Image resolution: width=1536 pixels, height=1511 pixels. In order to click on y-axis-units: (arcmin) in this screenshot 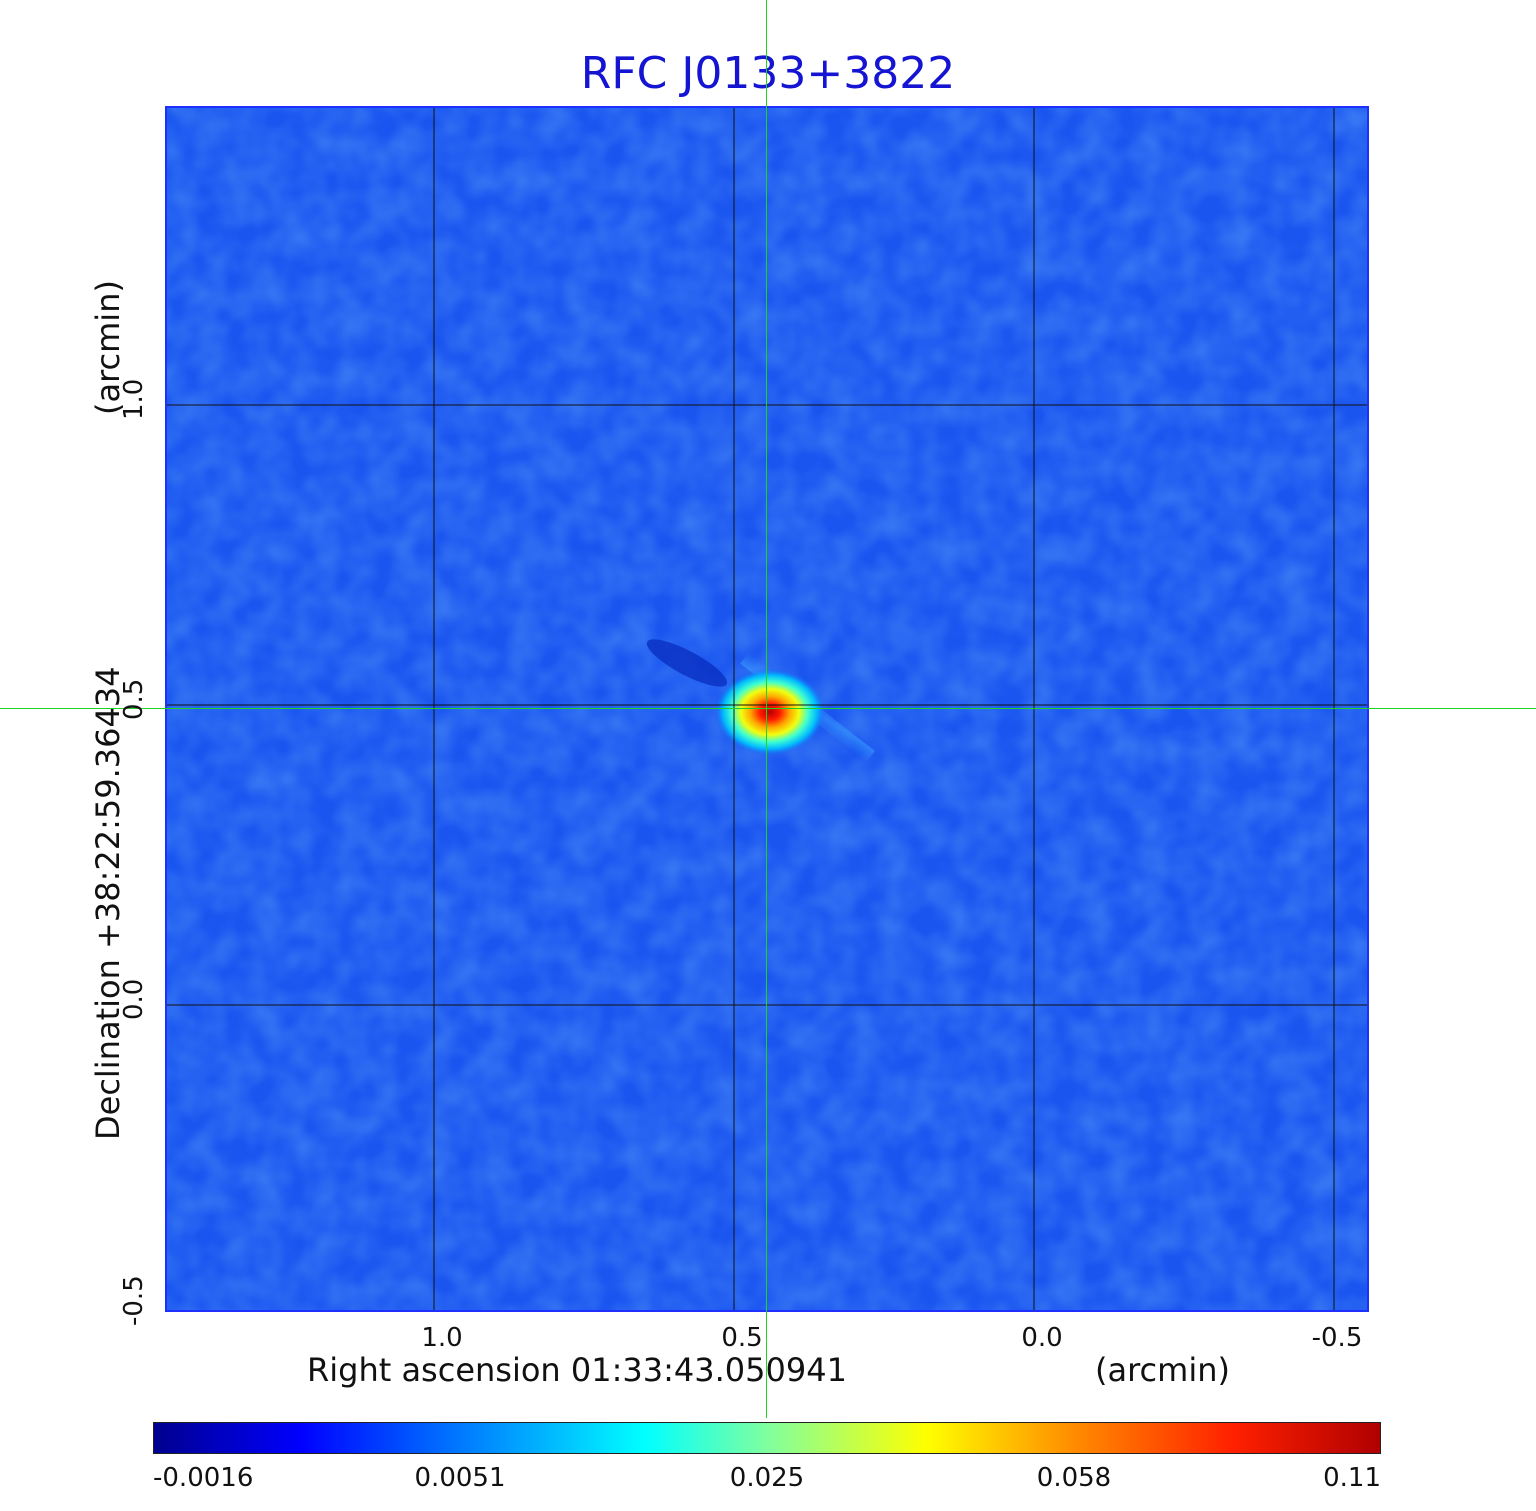, I will do `click(108, 347)`.